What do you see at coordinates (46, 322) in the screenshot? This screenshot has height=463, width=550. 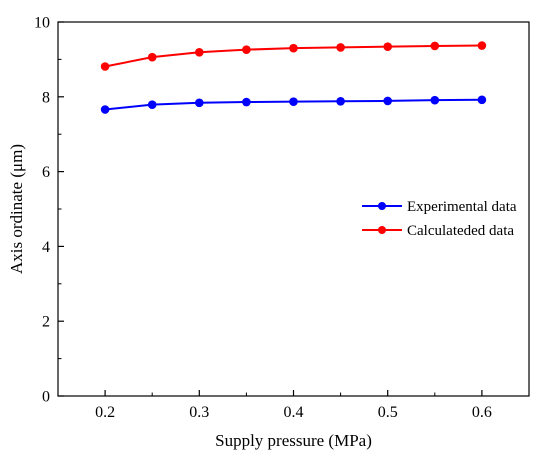 I see `y-tick-label: 2` at bounding box center [46, 322].